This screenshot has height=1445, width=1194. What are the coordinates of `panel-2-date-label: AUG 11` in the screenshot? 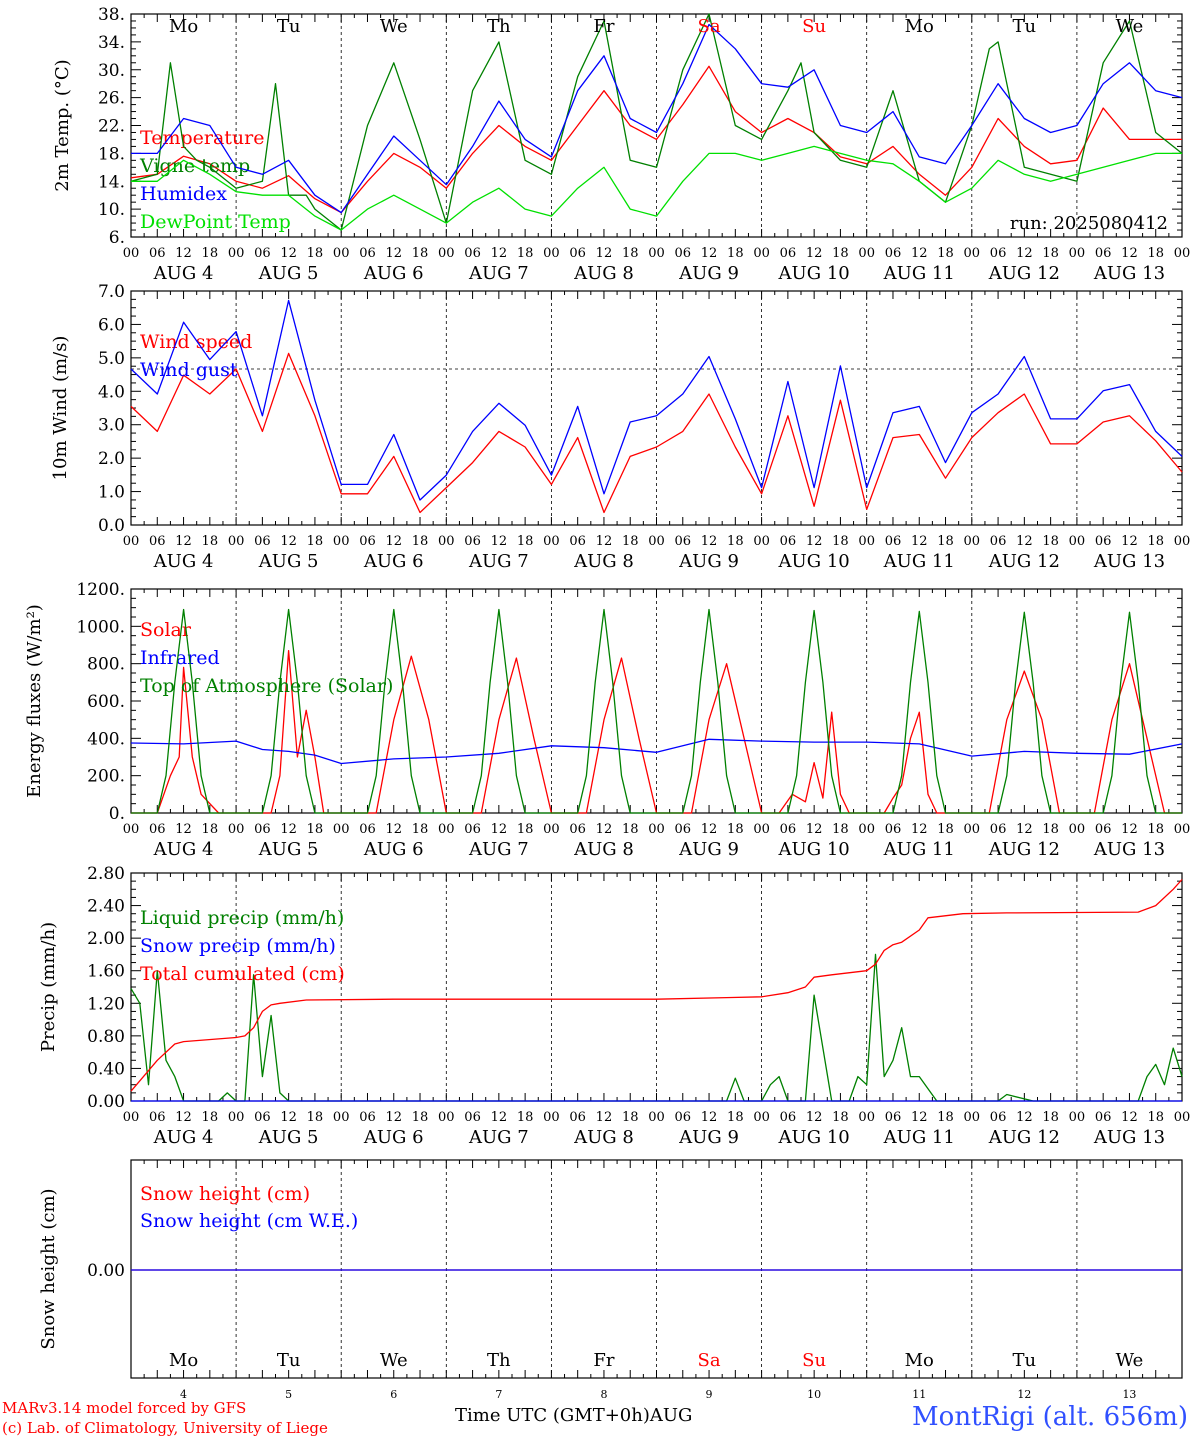 It's located at (919, 561).